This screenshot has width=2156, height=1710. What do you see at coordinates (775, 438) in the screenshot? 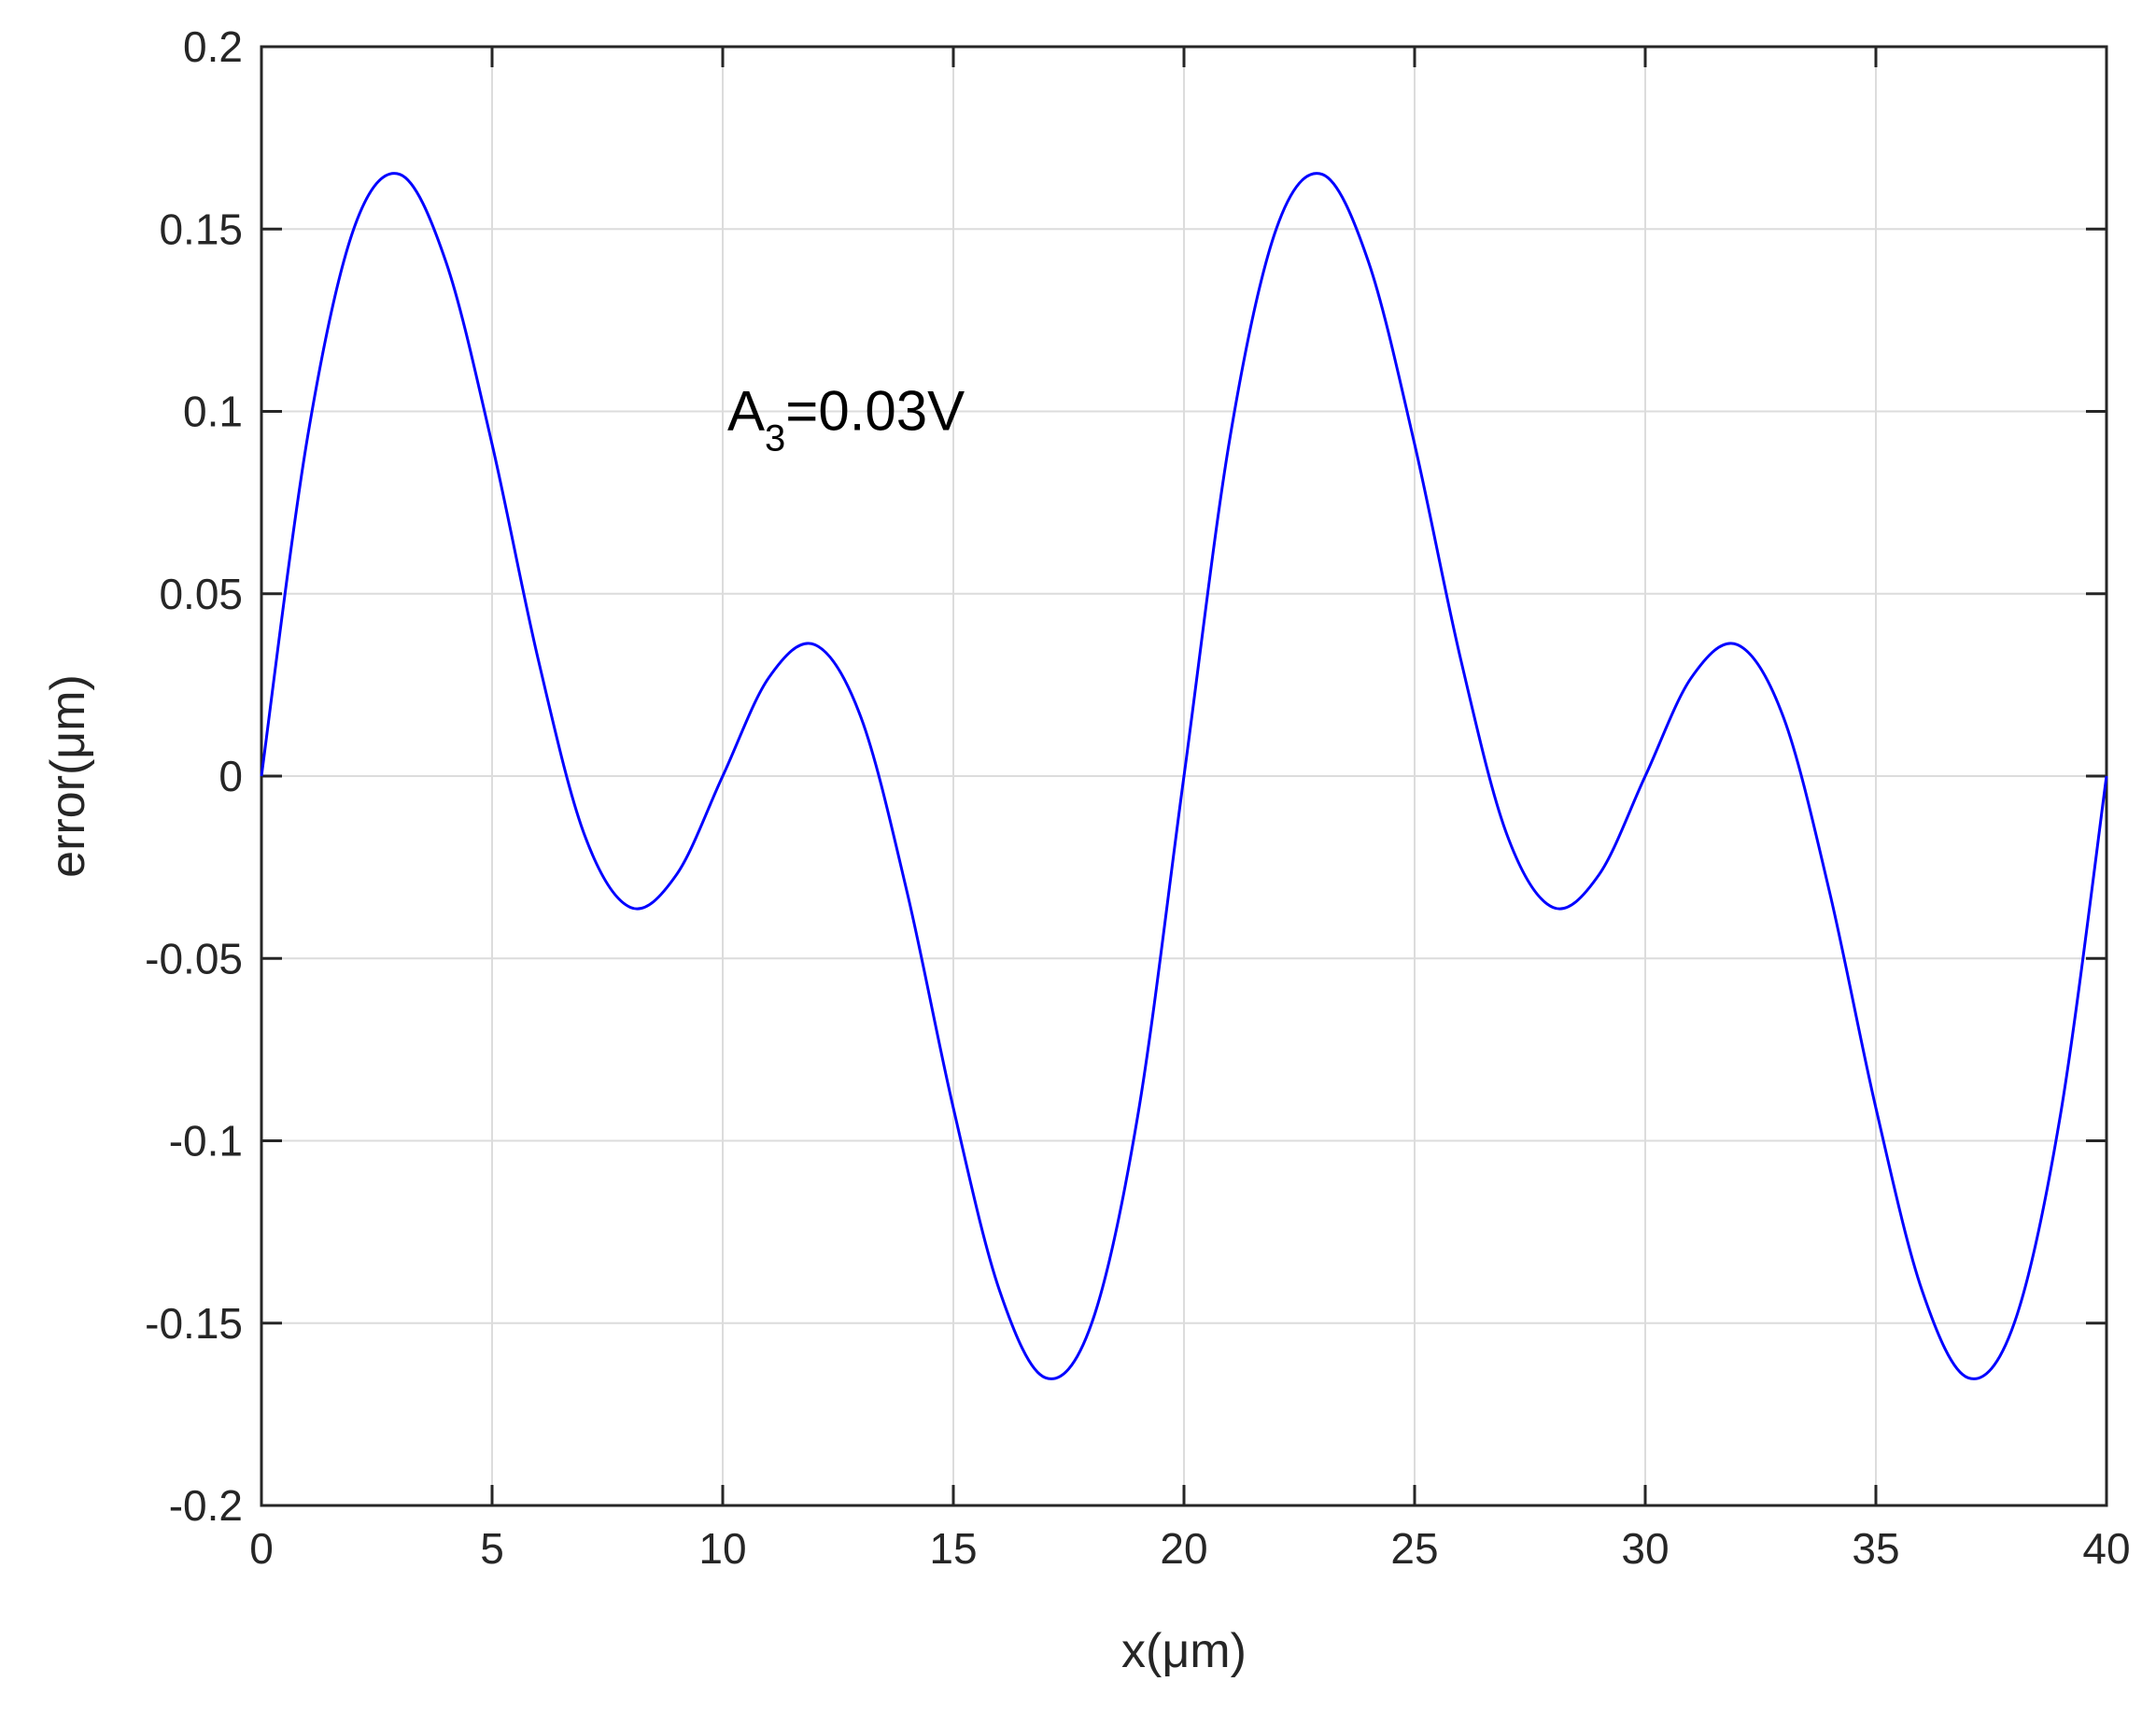
I see `annotation-subscript: 3` at bounding box center [775, 438].